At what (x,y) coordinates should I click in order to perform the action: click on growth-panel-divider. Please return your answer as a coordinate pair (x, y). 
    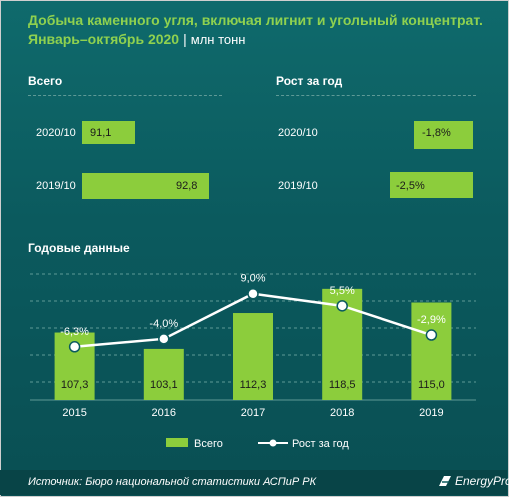
    Looking at the image, I should click on (376, 95).